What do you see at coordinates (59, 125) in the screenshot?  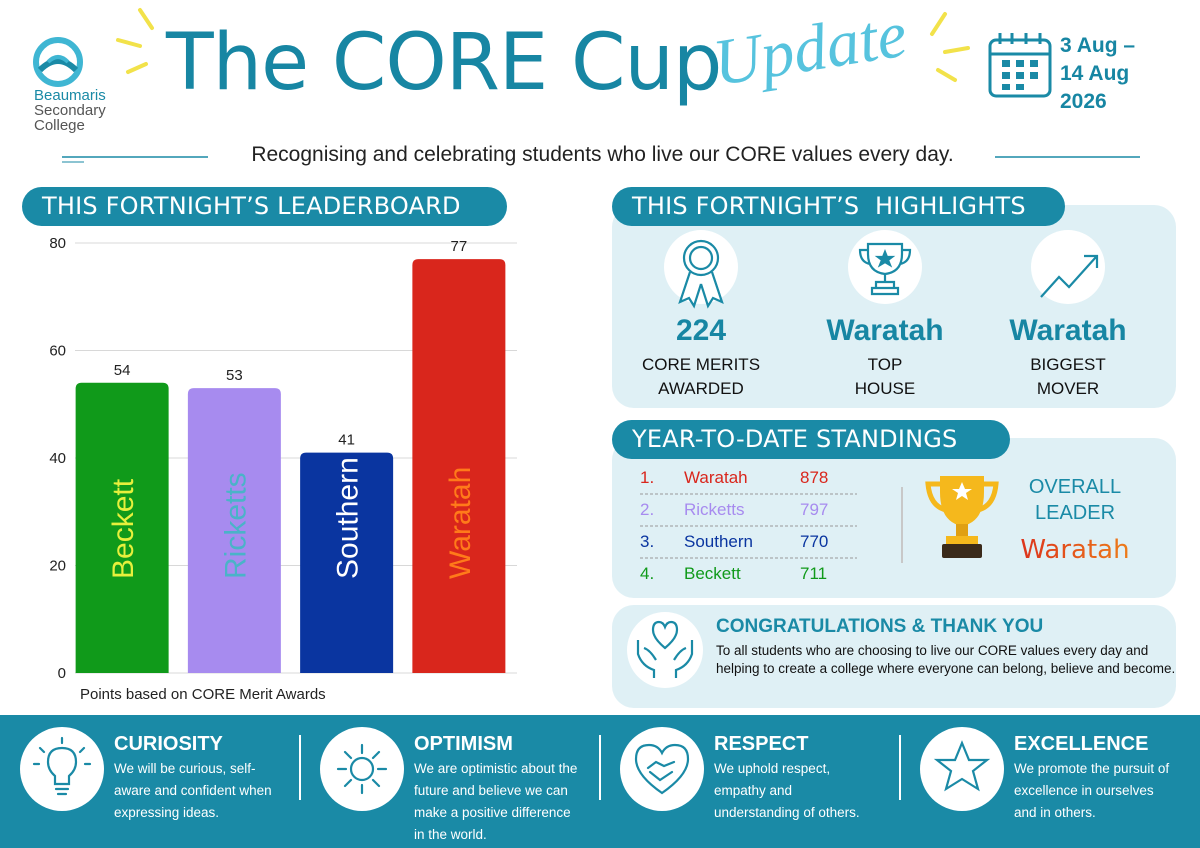 I see `logo-line: College` at bounding box center [59, 125].